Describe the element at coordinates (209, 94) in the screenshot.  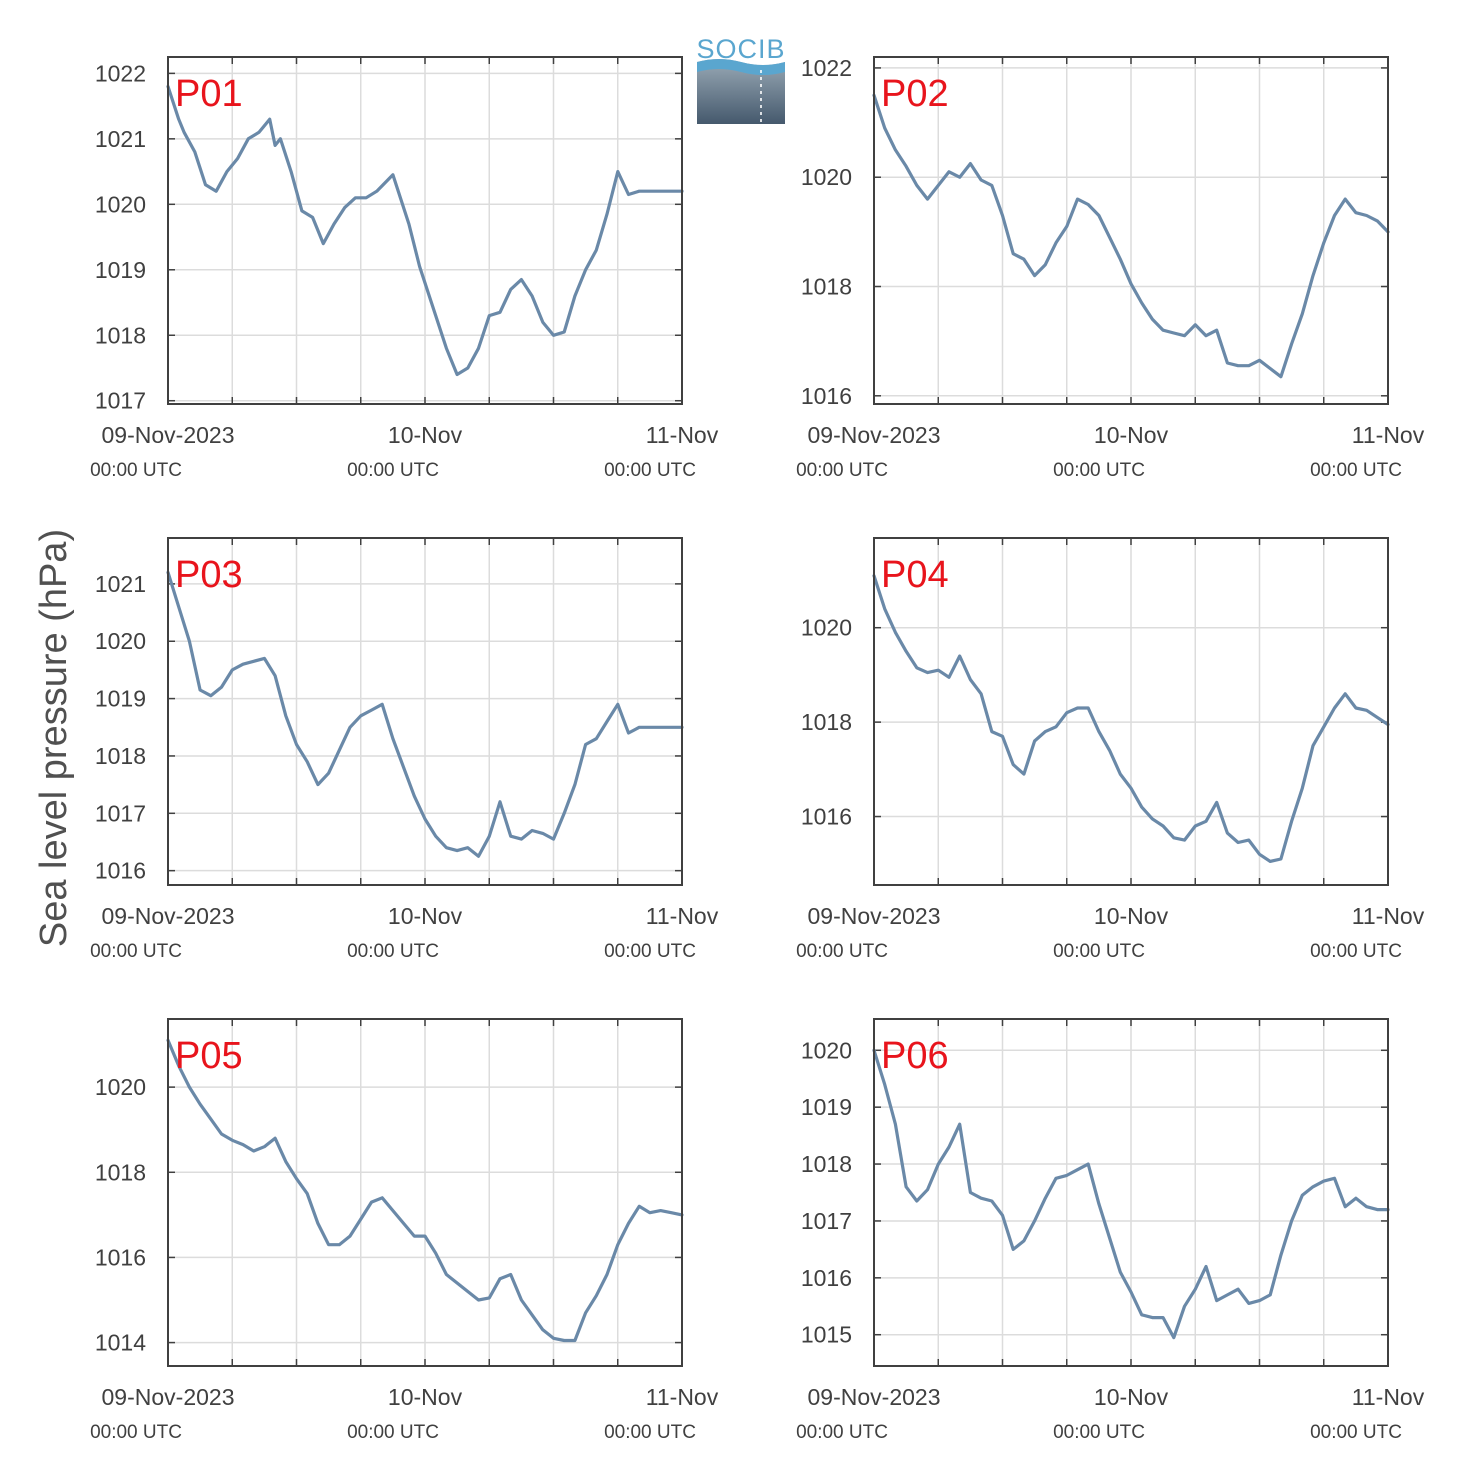
I see `panel-label: P01` at that location.